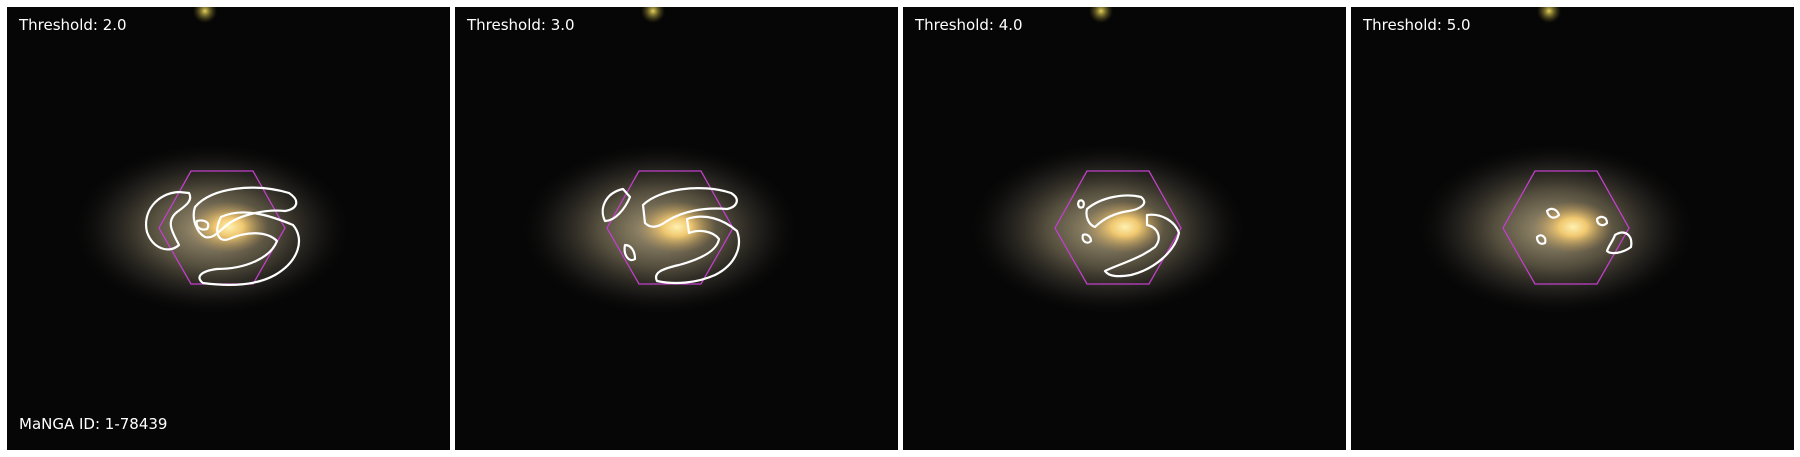  I want to click on threshold-label: Threshold: 3.0, so click(521, 25).